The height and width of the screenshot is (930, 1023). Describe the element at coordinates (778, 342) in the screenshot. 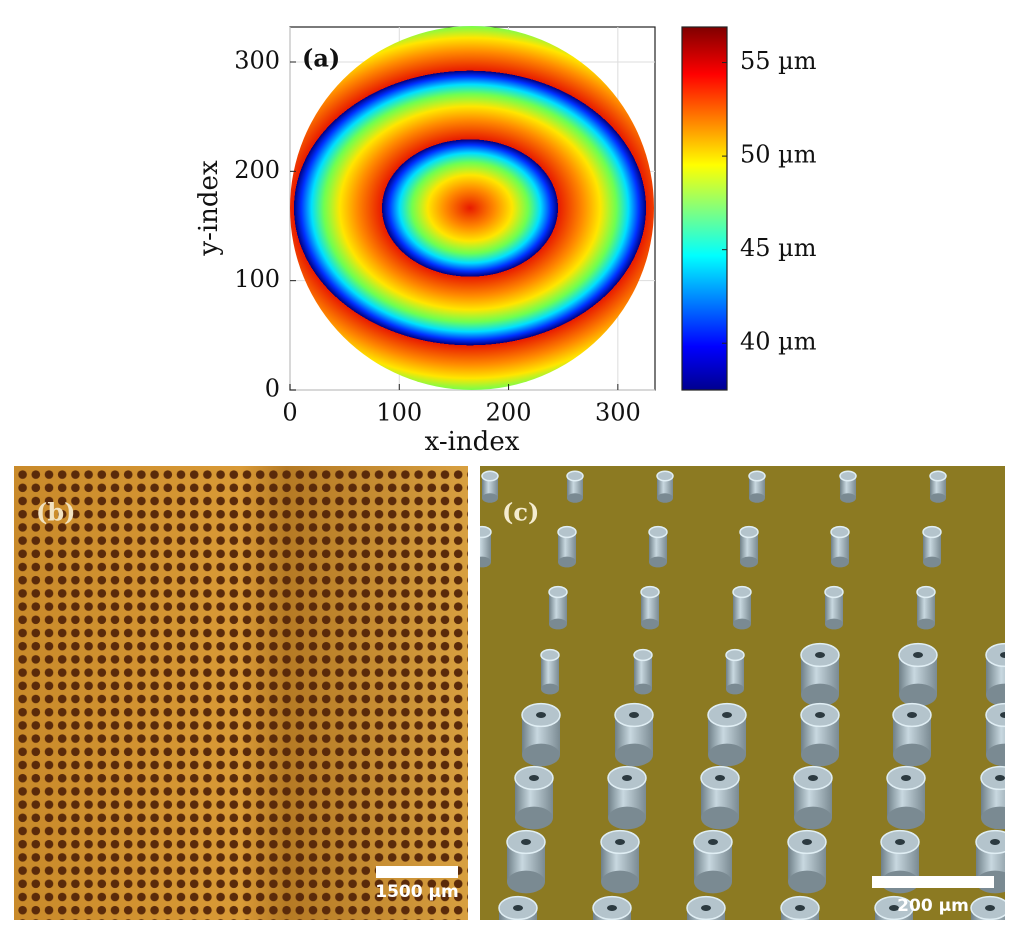

I see `colorbar-tick-label: 40 µm` at that location.